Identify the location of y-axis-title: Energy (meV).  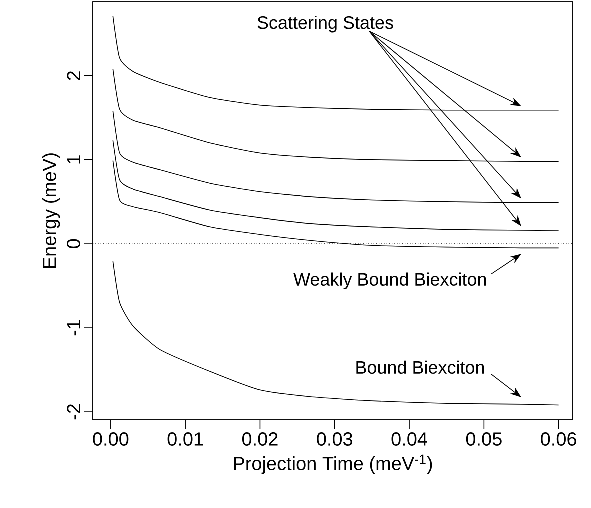
(51, 211).